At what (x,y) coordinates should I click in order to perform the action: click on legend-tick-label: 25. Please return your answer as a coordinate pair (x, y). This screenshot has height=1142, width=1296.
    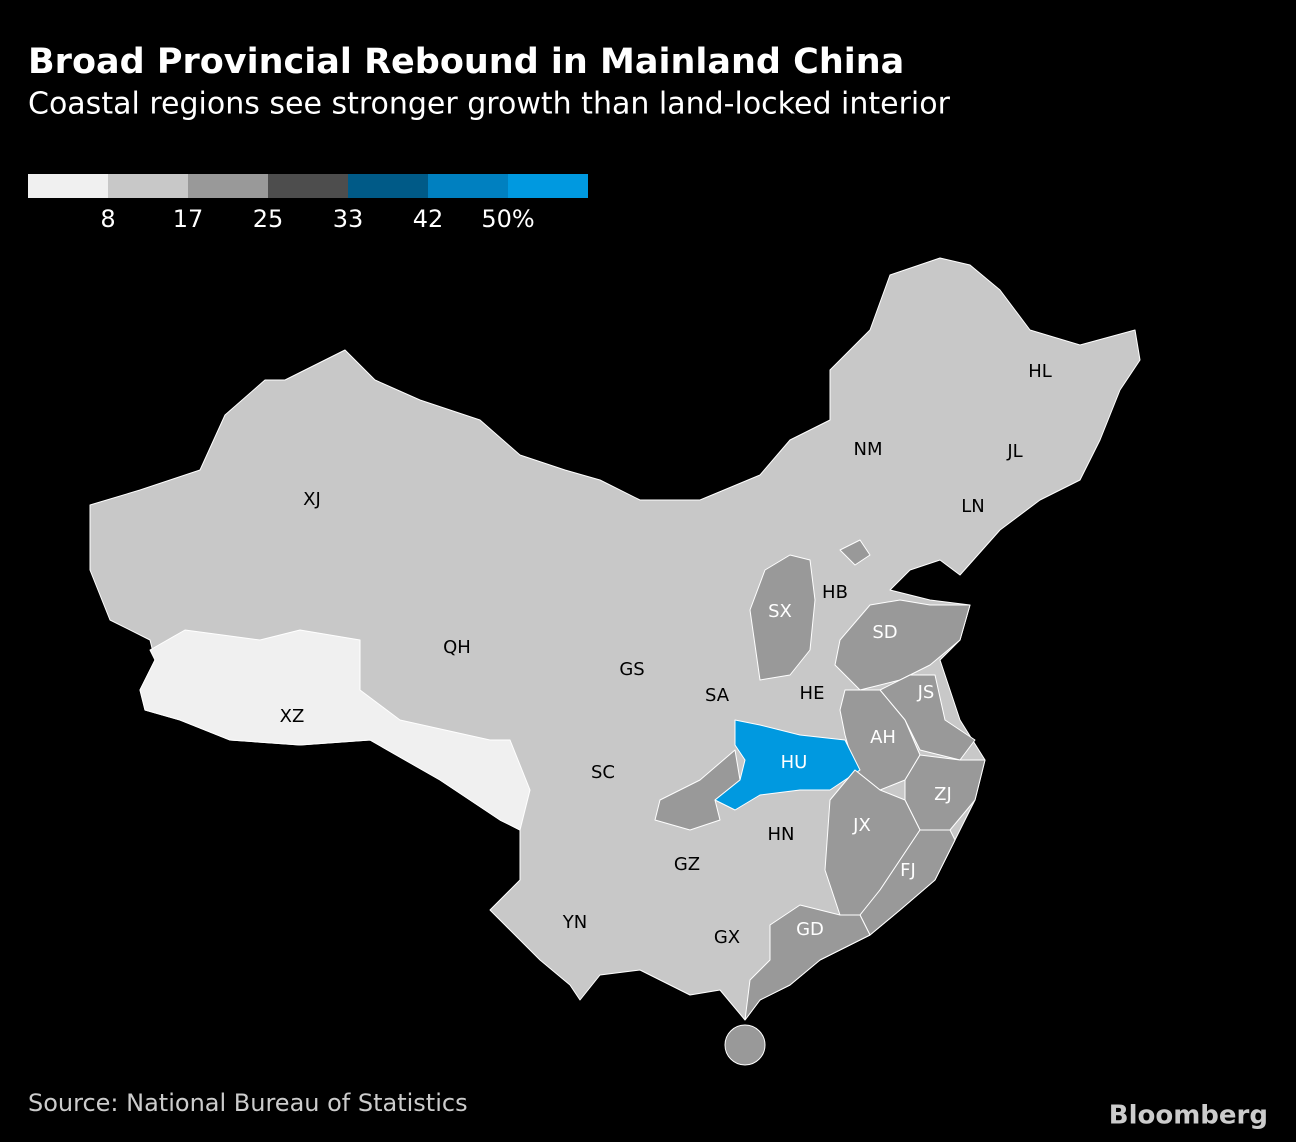
    Looking at the image, I should click on (268, 219).